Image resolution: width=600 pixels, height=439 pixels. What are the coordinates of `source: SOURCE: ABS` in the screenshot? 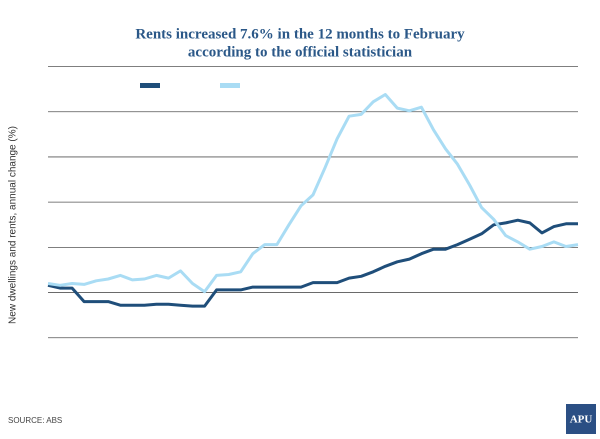 It's located at (35, 420).